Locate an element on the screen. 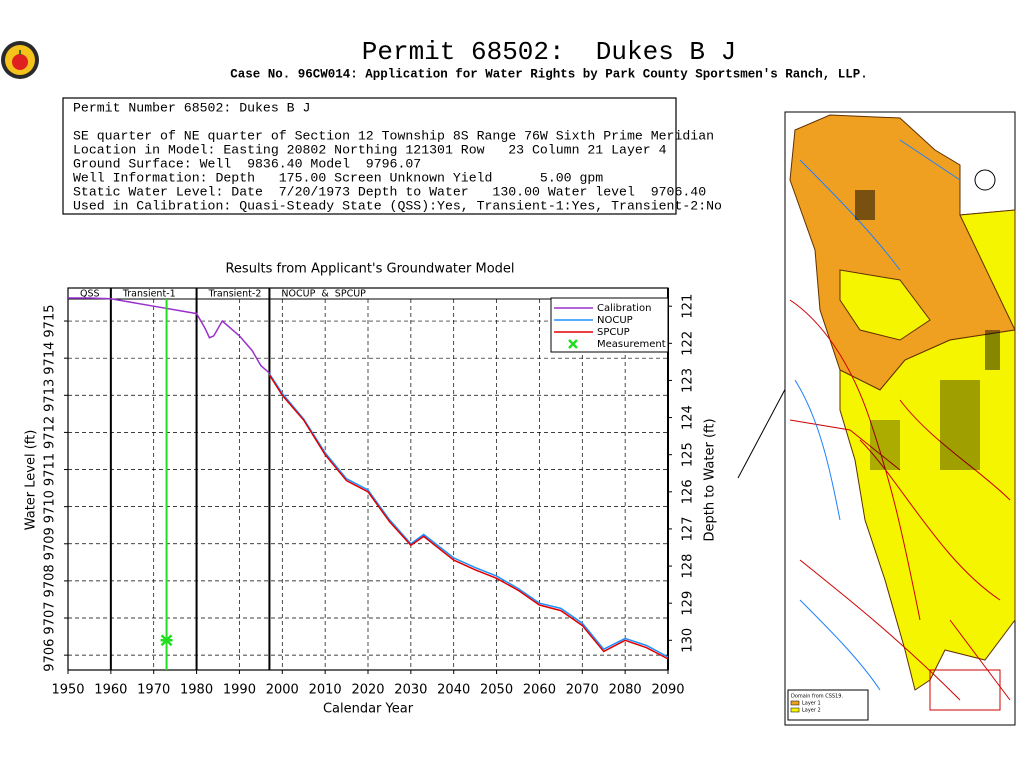  legend-label: Calibration is located at coordinates (624, 308).